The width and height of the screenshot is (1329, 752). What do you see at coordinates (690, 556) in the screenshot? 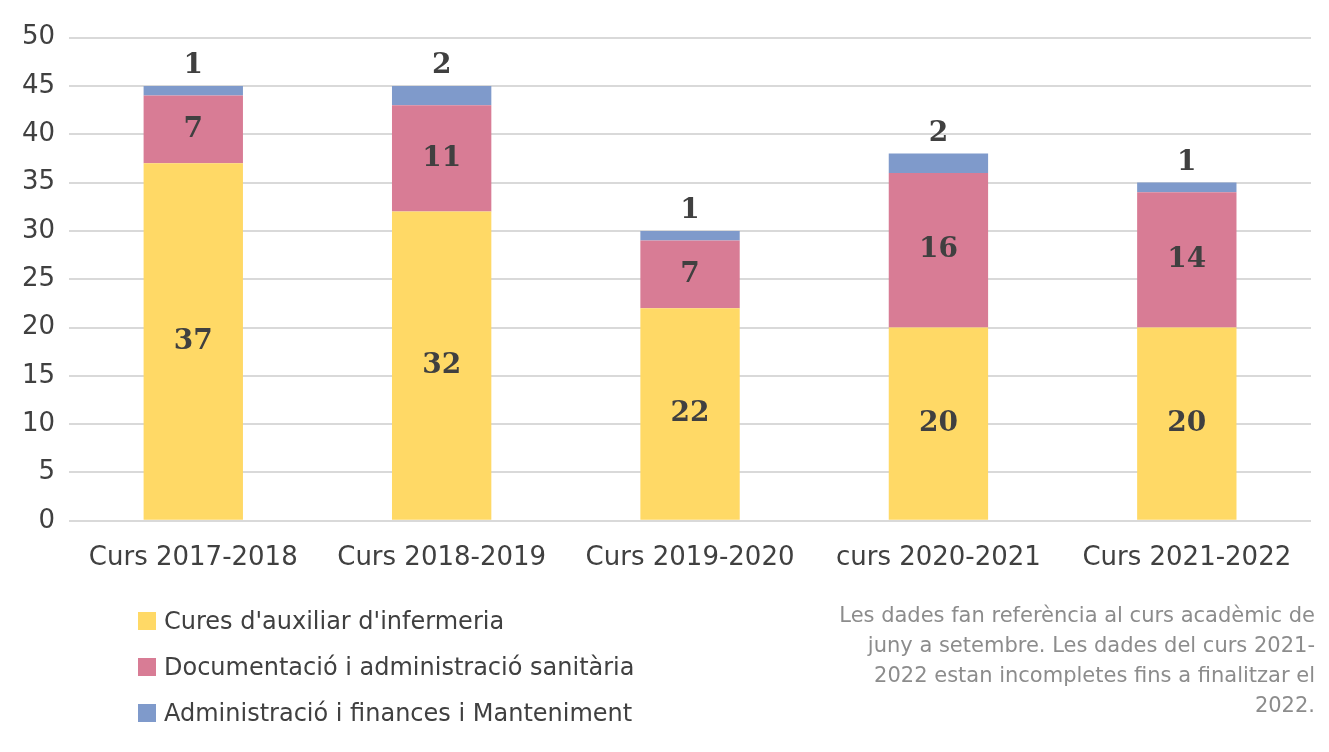
I see `x-tick-label: Curs 2019-2020` at bounding box center [690, 556].